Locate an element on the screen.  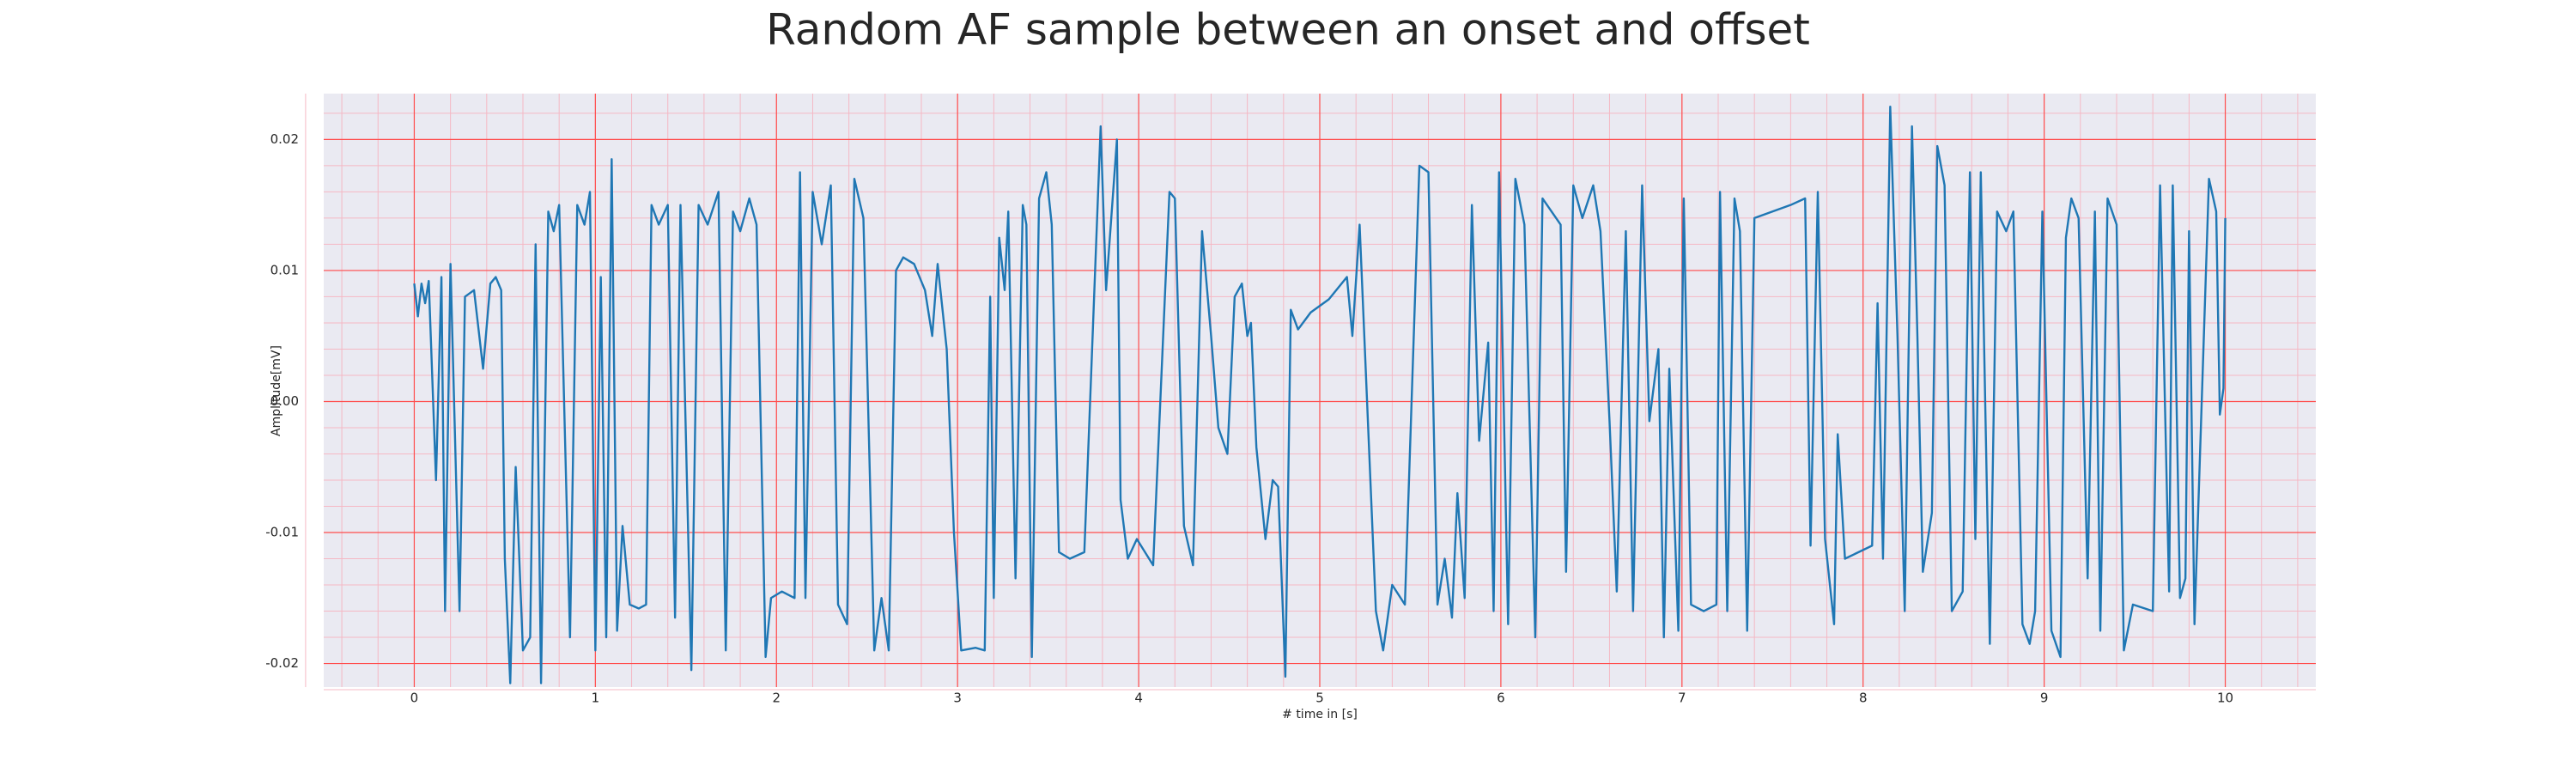
x-axis-label: # time in [s] is located at coordinates (1320, 714).